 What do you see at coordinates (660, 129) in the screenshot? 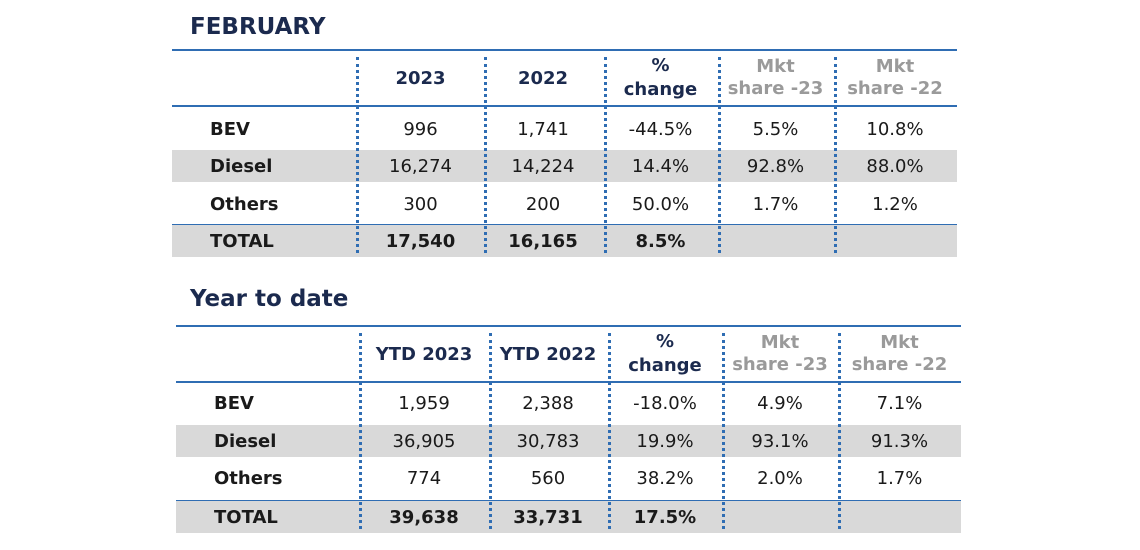
I see `cell-bev-change: -44.5%` at bounding box center [660, 129].